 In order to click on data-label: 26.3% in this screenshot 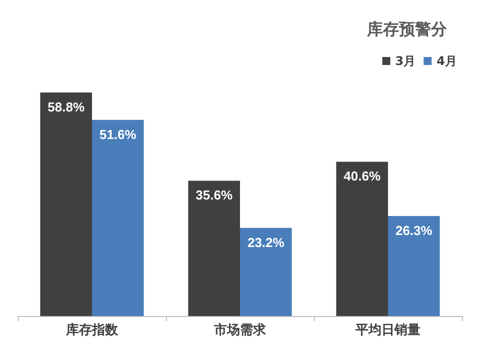, I will do `click(414, 230)`.